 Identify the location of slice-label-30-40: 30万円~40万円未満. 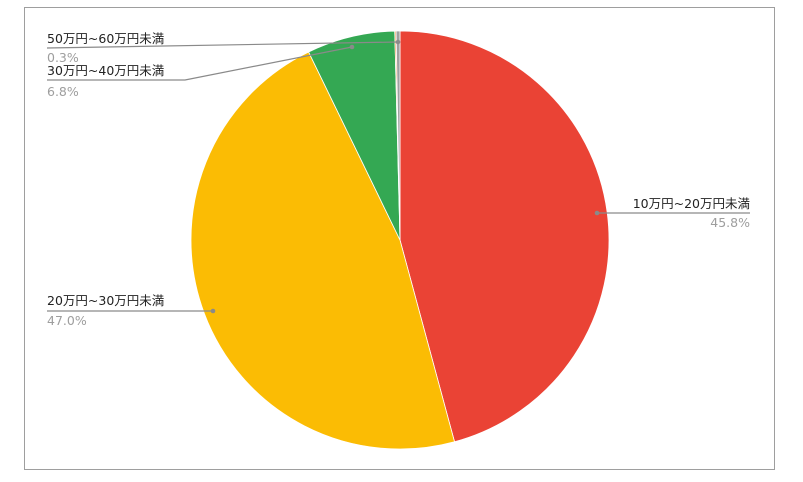
(105, 70).